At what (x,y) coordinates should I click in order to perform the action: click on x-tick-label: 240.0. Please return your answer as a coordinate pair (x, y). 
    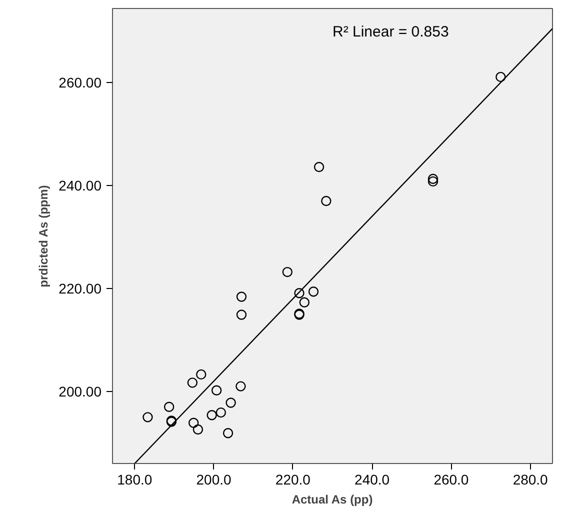
    Looking at the image, I should click on (372, 480).